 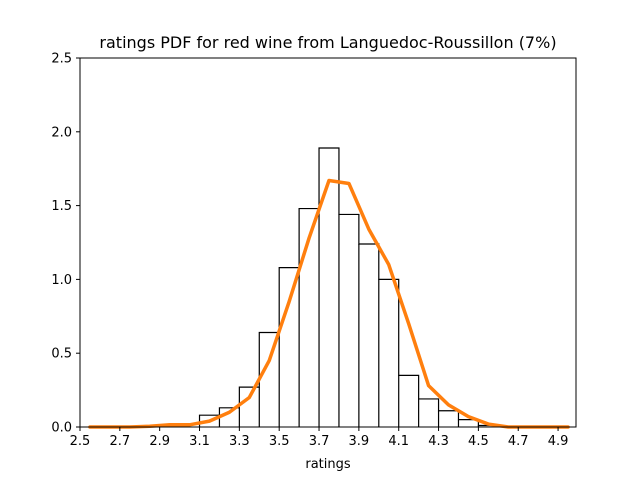 What do you see at coordinates (518, 441) in the screenshot?
I see `x-tick-label: 4.7` at bounding box center [518, 441].